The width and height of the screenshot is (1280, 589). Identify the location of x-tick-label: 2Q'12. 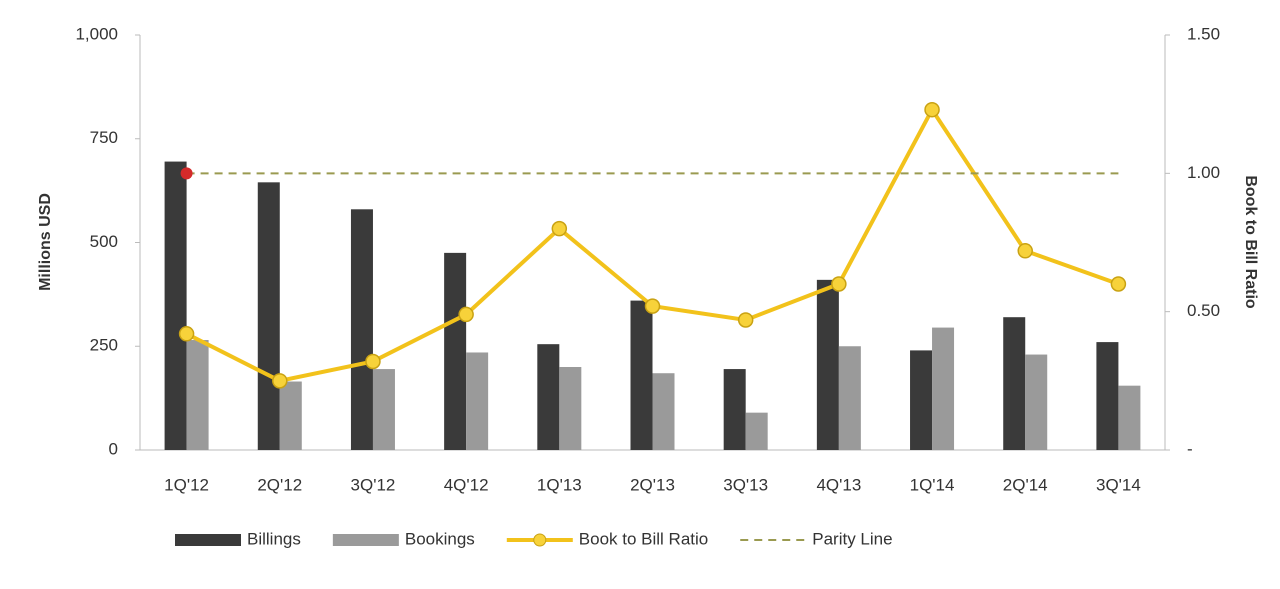
(279, 484).